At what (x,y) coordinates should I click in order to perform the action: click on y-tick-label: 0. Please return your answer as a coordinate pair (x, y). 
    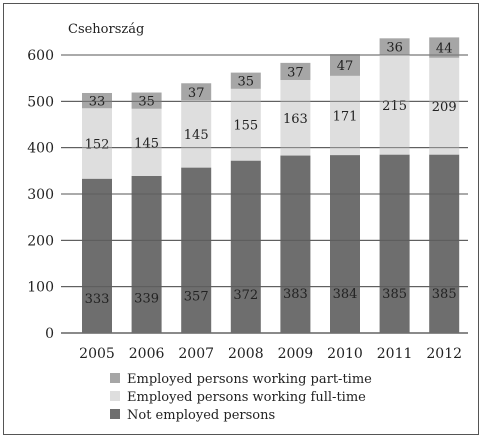
    Looking at the image, I should click on (49, 334).